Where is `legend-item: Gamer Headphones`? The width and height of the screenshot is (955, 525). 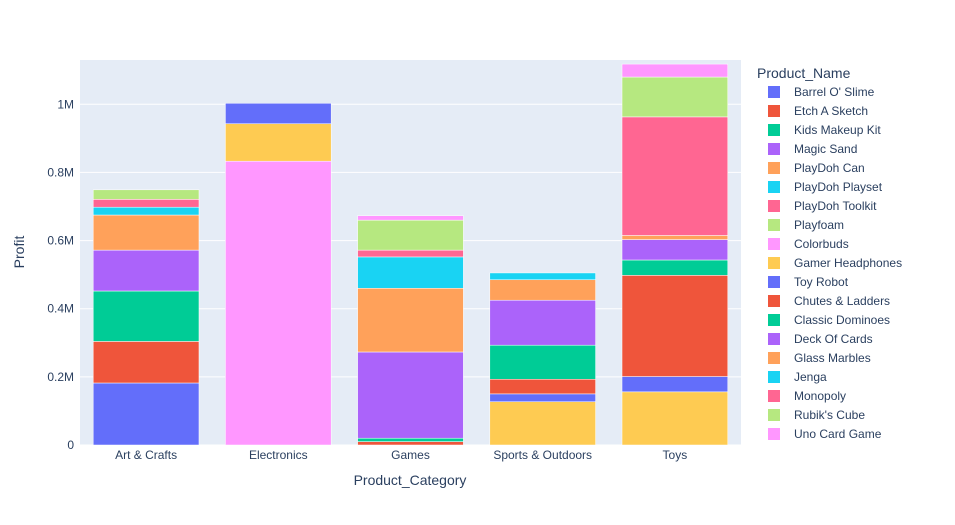 legend-item: Gamer Headphones is located at coordinates (835, 263).